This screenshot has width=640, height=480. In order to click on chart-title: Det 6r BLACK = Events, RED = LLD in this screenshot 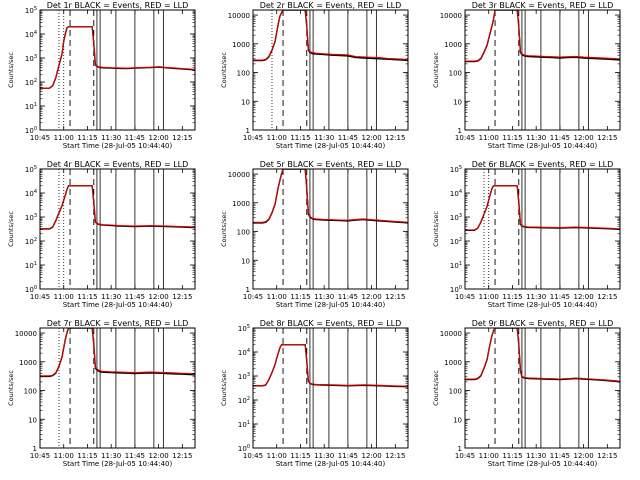, I will do `click(543, 164)`.